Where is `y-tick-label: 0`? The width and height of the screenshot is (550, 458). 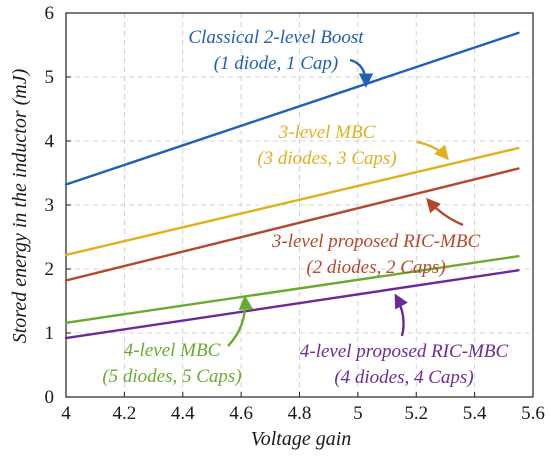
y-tick-label: 0 is located at coordinates (50, 397).